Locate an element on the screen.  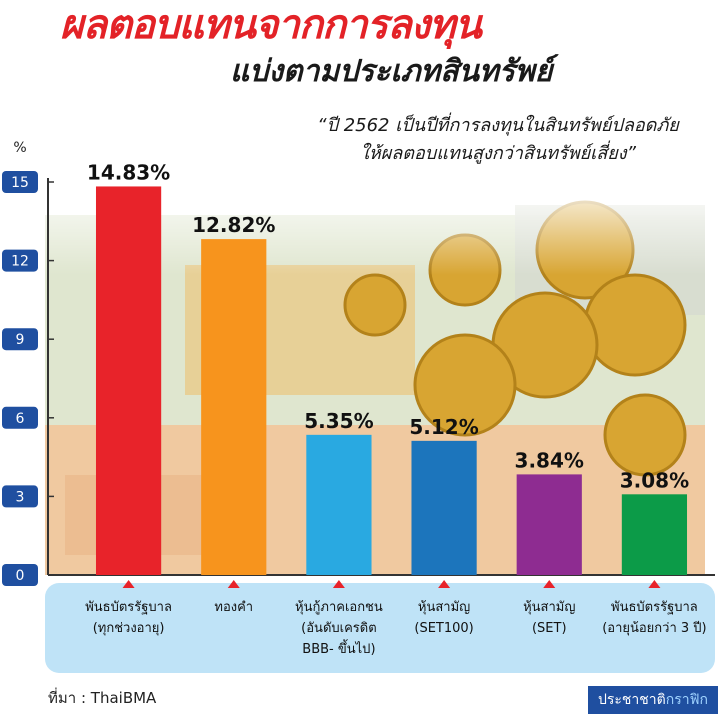
y-tick-label: 3 is located at coordinates (20, 497).